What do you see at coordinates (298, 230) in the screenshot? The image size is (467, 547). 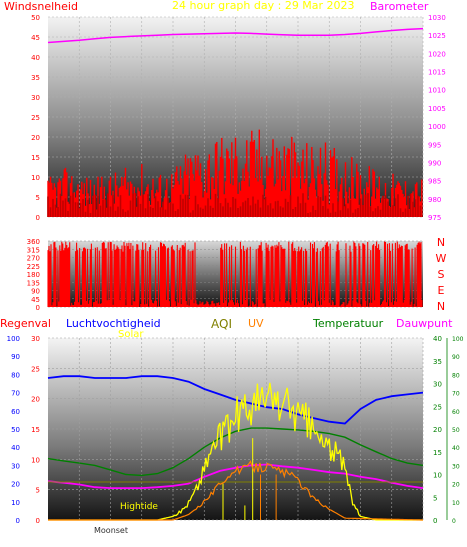 I see `p1-x-tick-label: 16` at bounding box center [298, 230].